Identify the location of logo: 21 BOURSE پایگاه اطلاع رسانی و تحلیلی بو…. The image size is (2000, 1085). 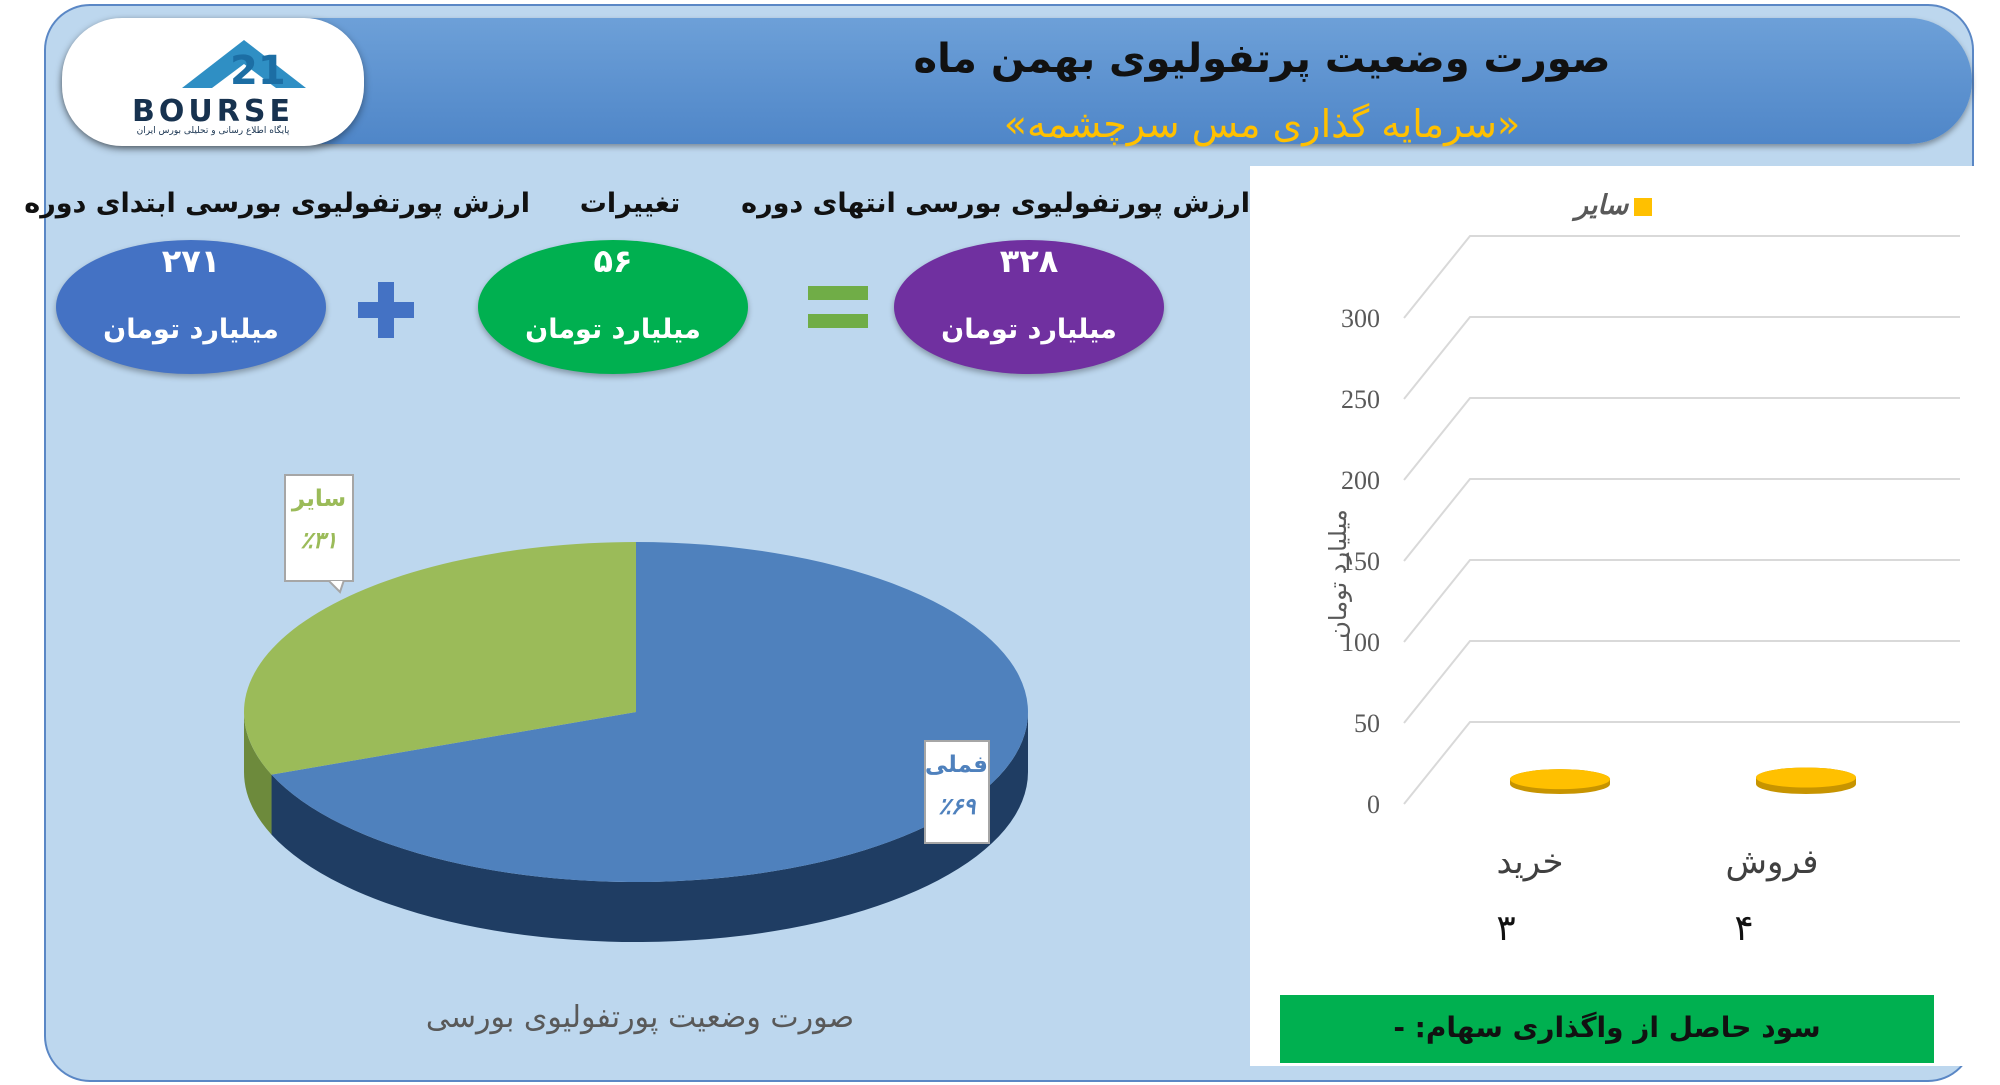
(213, 82).